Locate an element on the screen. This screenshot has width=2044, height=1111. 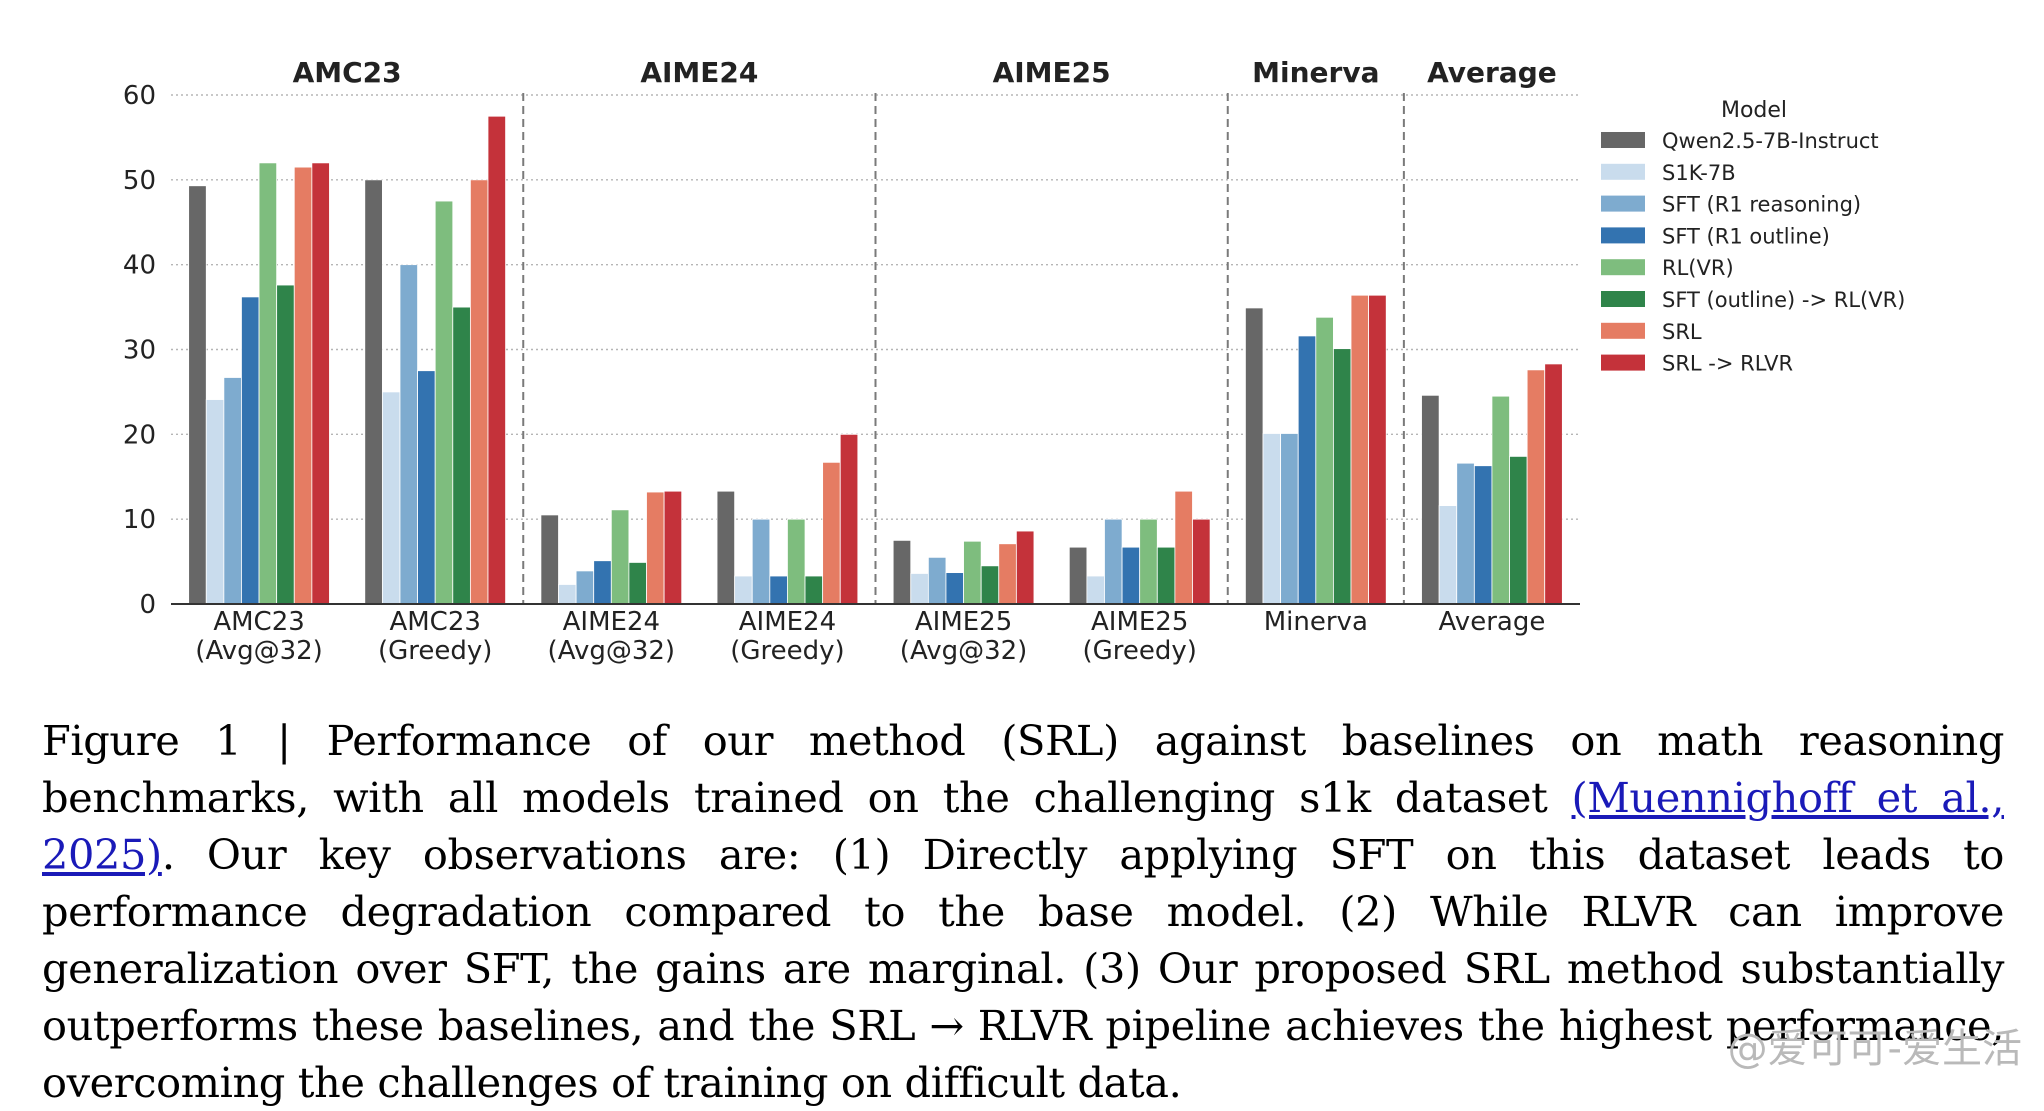
y-tick-label: 50 is located at coordinates (139, 181).